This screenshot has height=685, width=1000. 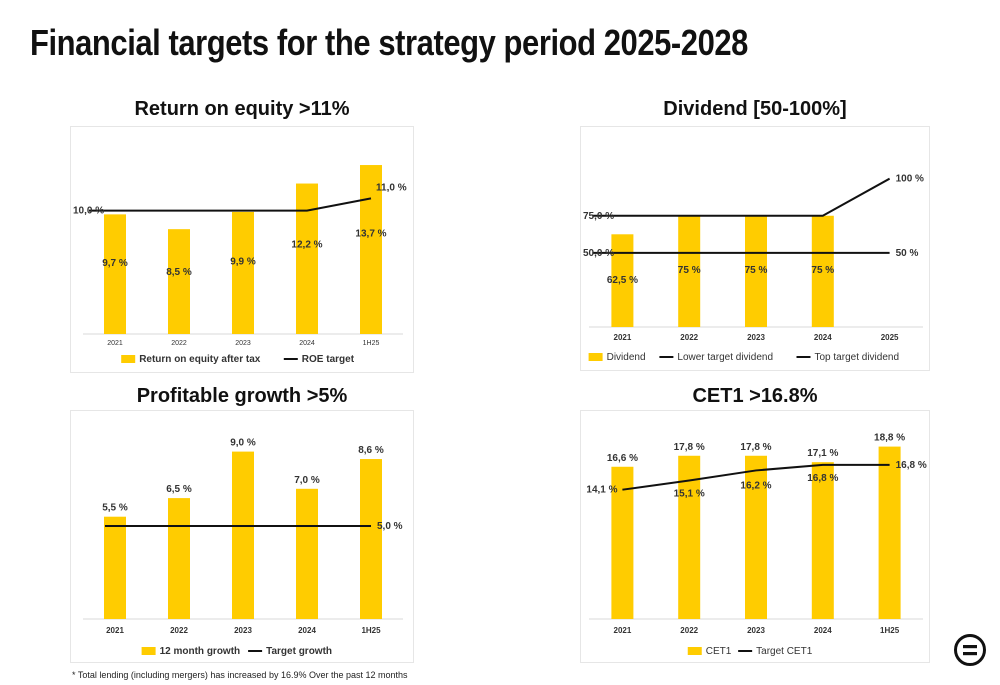 What do you see at coordinates (371, 249) in the screenshot?
I see `roe-bar-1H25` at bounding box center [371, 249].